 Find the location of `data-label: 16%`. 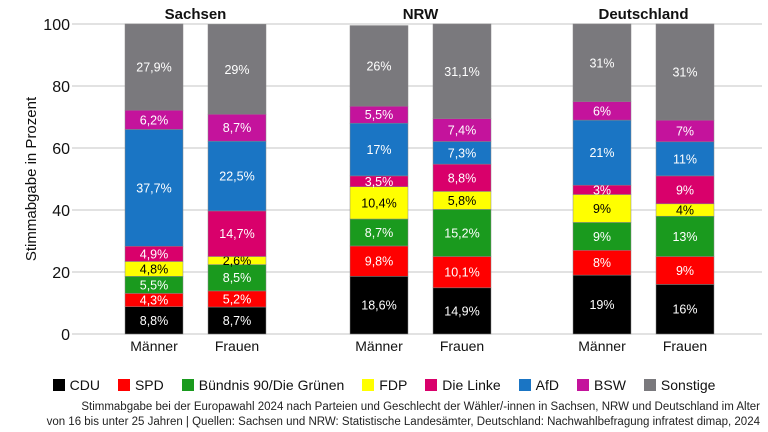

data-label: 16% is located at coordinates (684, 310).